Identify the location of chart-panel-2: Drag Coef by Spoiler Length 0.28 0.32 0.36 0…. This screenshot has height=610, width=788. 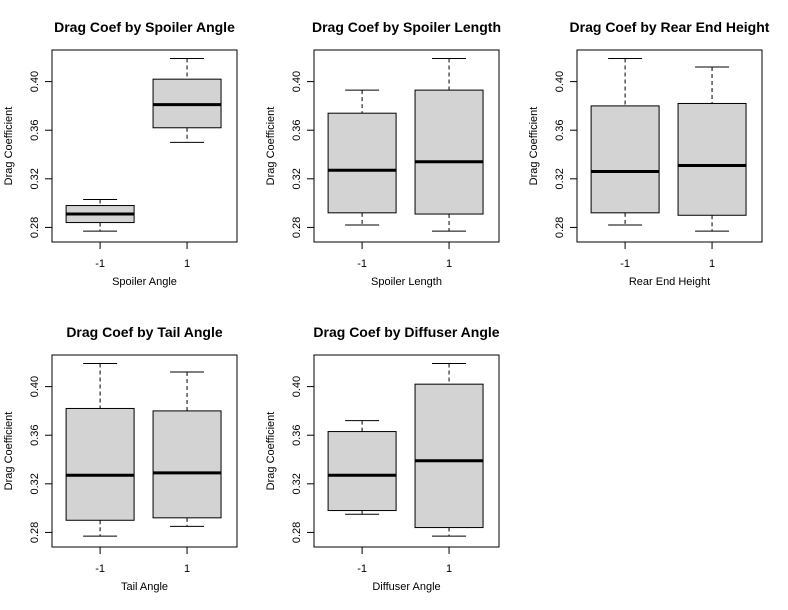
(383, 153).